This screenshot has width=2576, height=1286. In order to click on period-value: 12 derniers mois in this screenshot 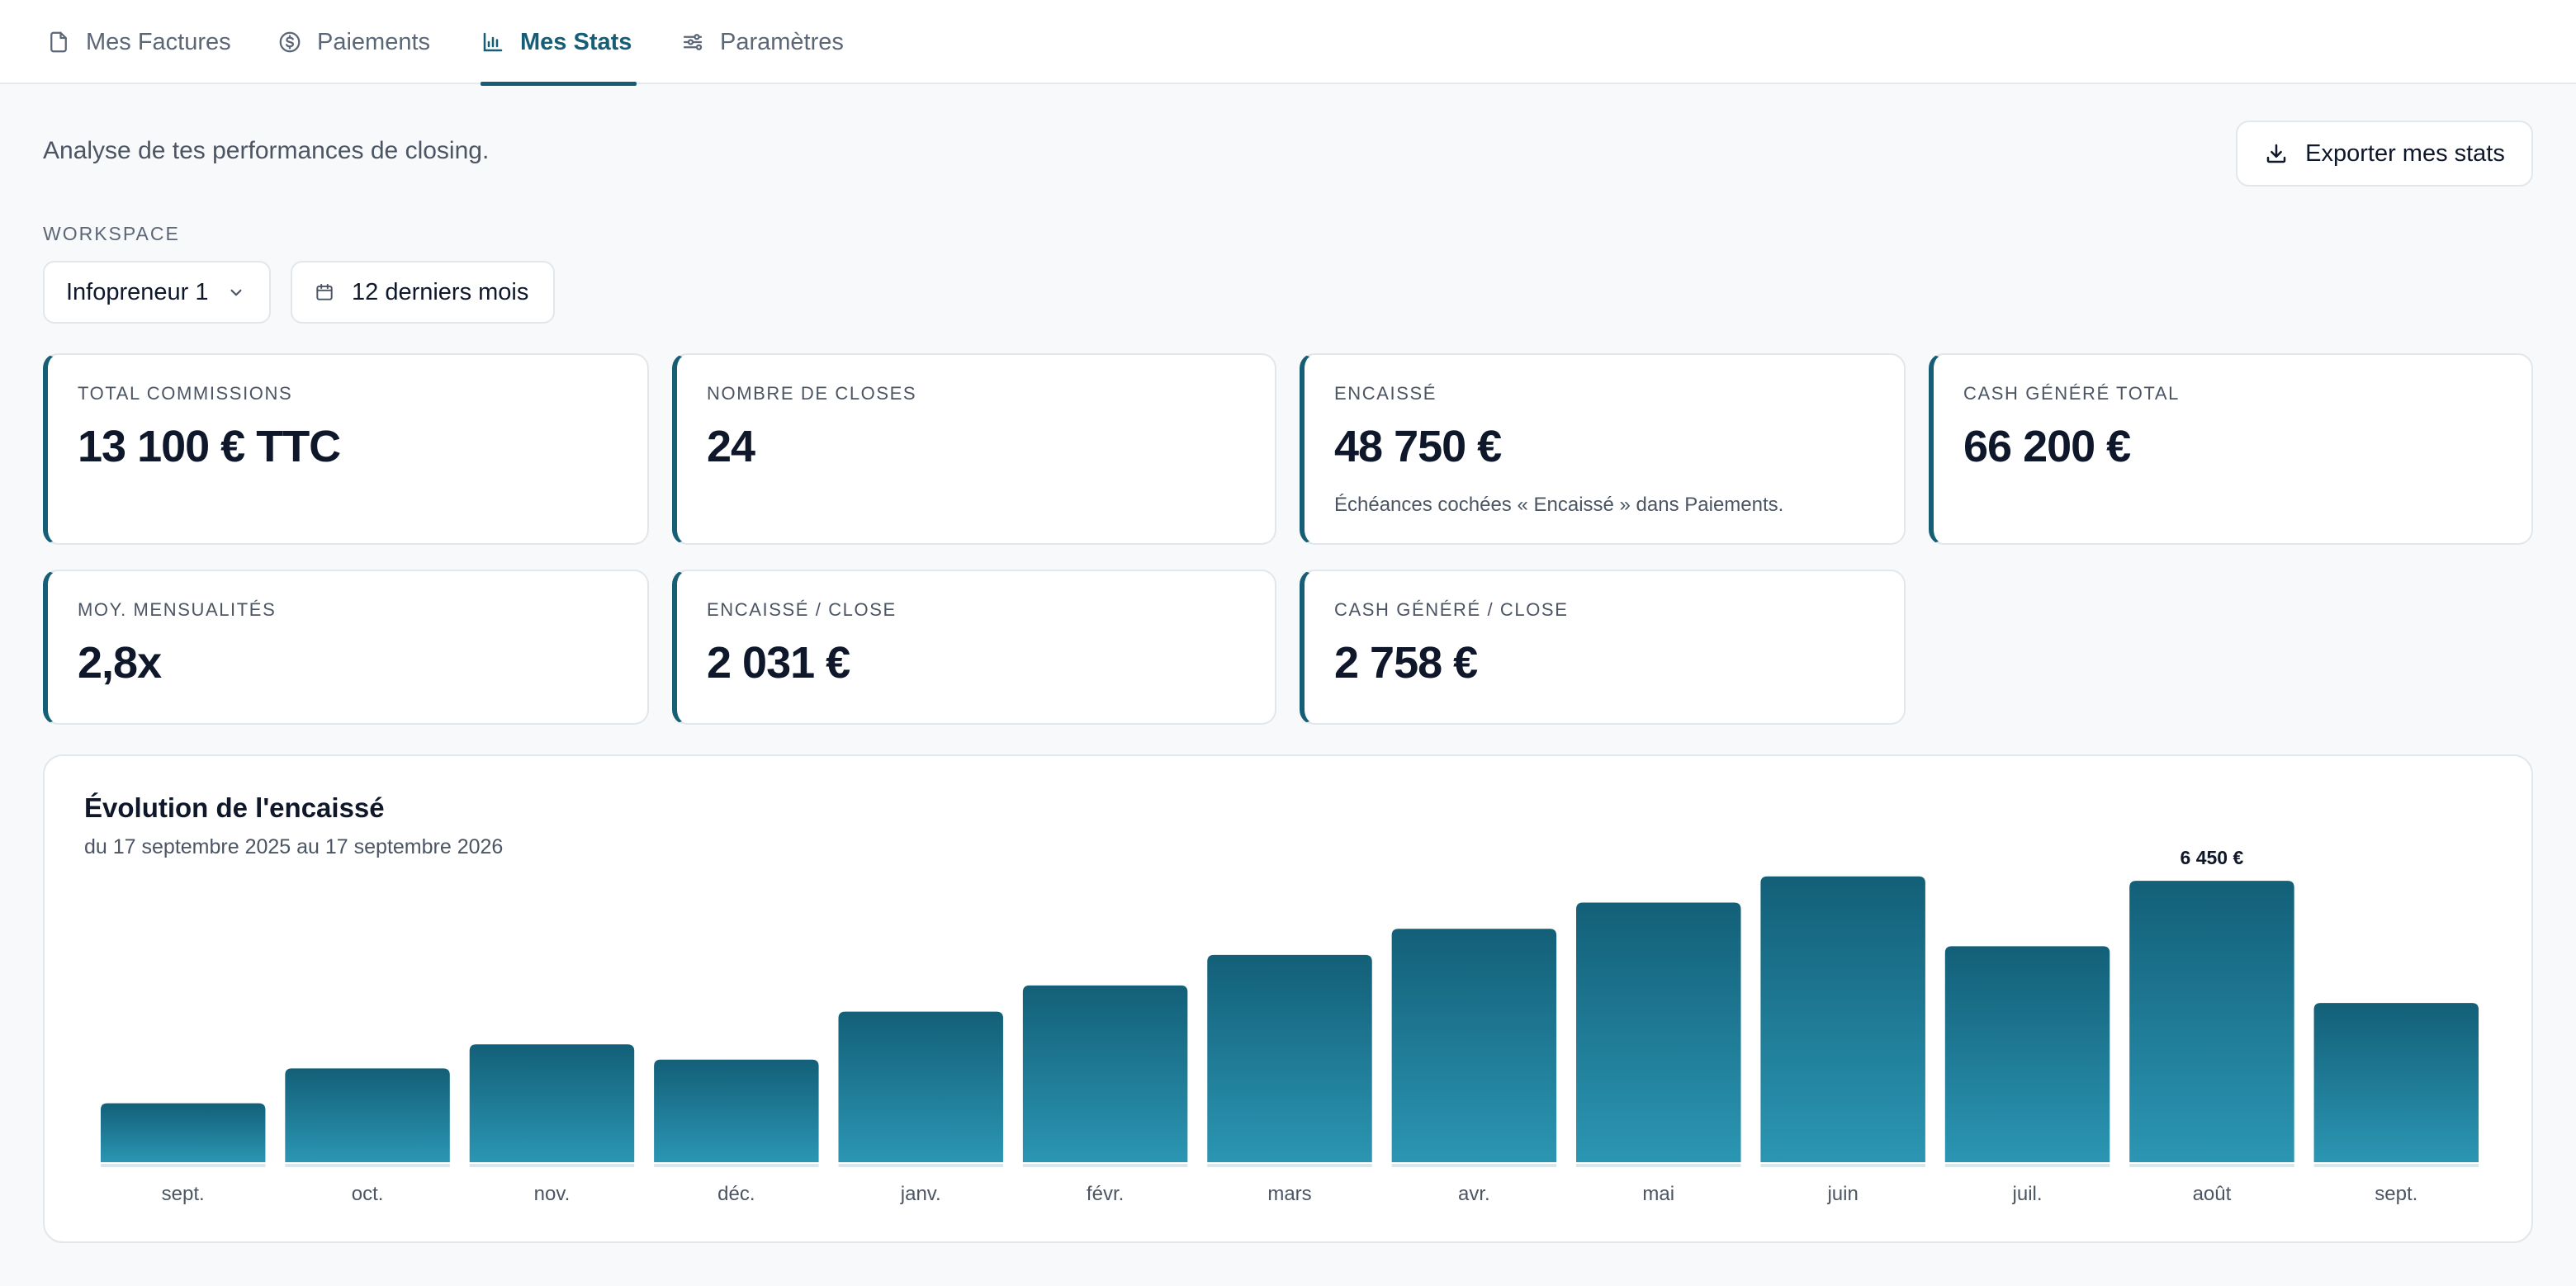, I will do `click(440, 291)`.